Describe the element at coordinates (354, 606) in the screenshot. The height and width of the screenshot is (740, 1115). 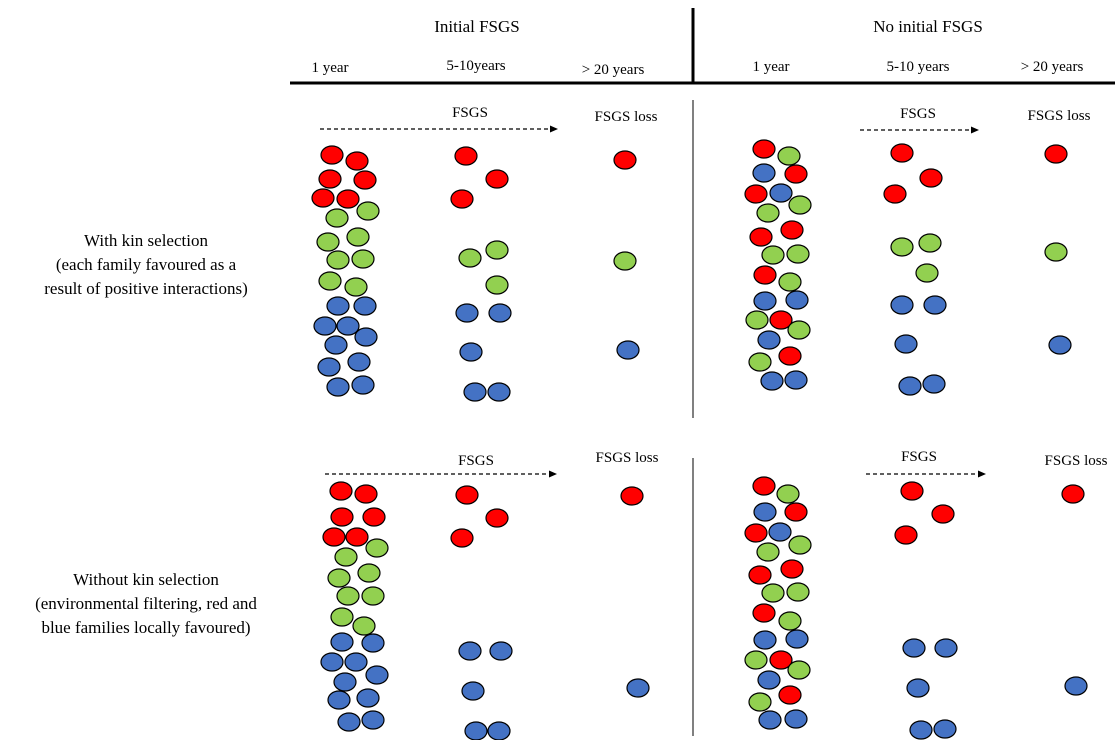
I see `dot-group-bottom-left-1yr` at that location.